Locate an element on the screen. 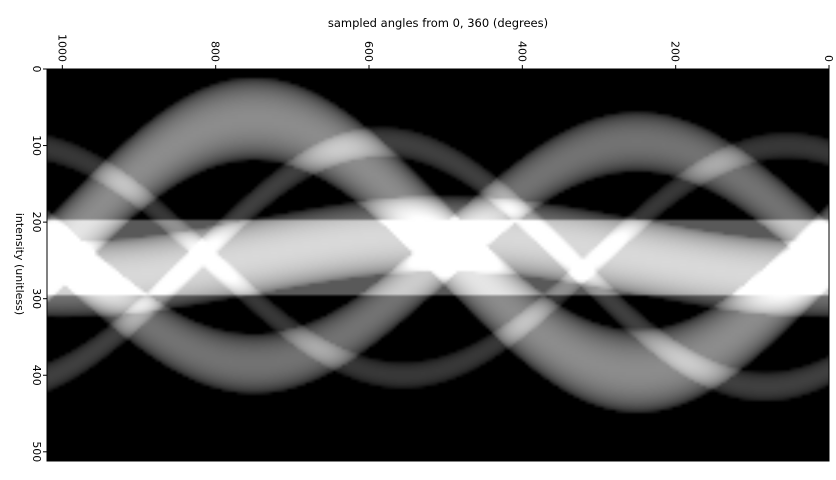  x-tick-label: 600 is located at coordinates (368, 51).